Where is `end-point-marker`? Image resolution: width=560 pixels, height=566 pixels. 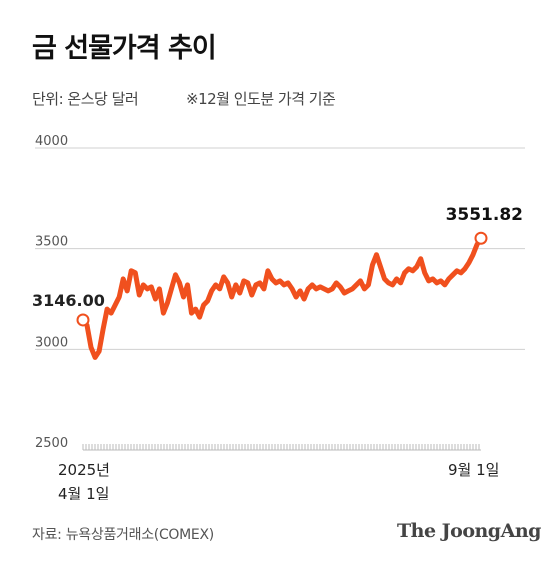 end-point-marker is located at coordinates (481, 238).